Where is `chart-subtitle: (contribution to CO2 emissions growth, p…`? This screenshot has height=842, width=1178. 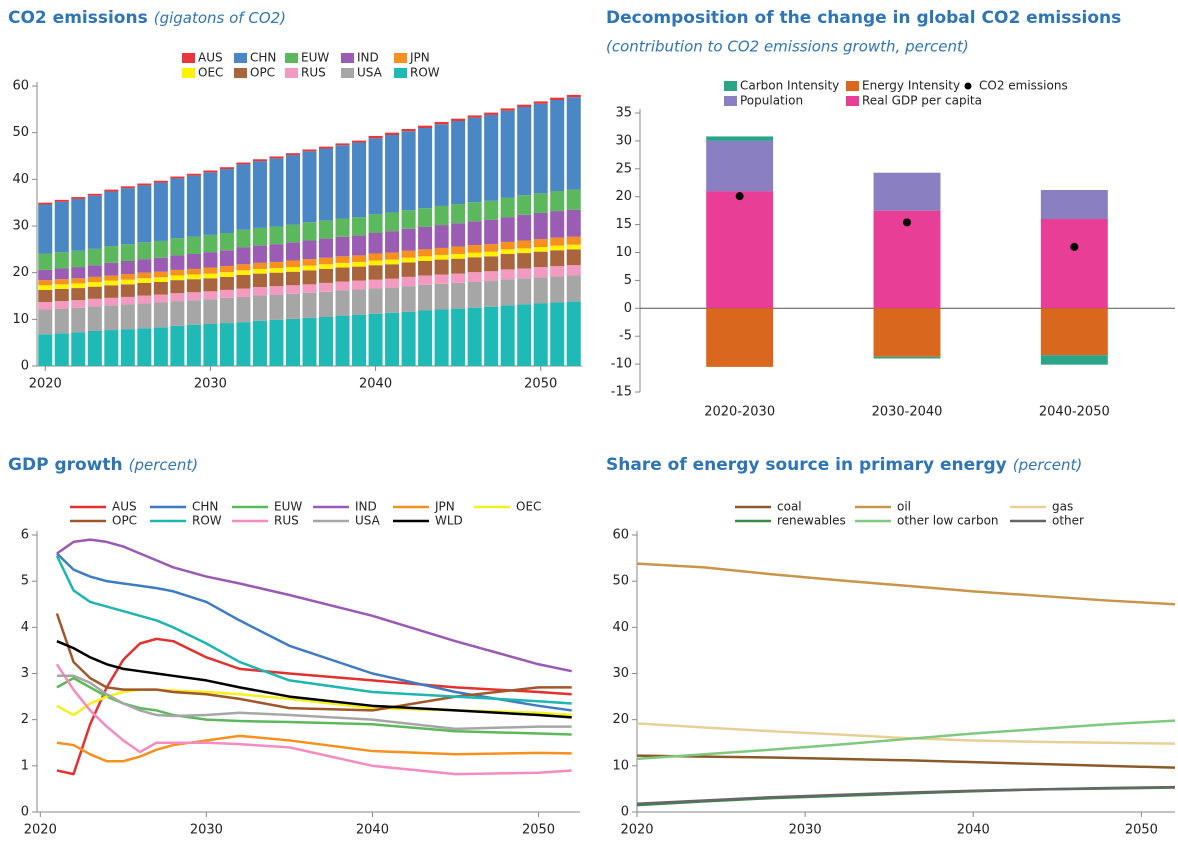 chart-subtitle: (contribution to CO2 emissions growth, p… is located at coordinates (787, 47).